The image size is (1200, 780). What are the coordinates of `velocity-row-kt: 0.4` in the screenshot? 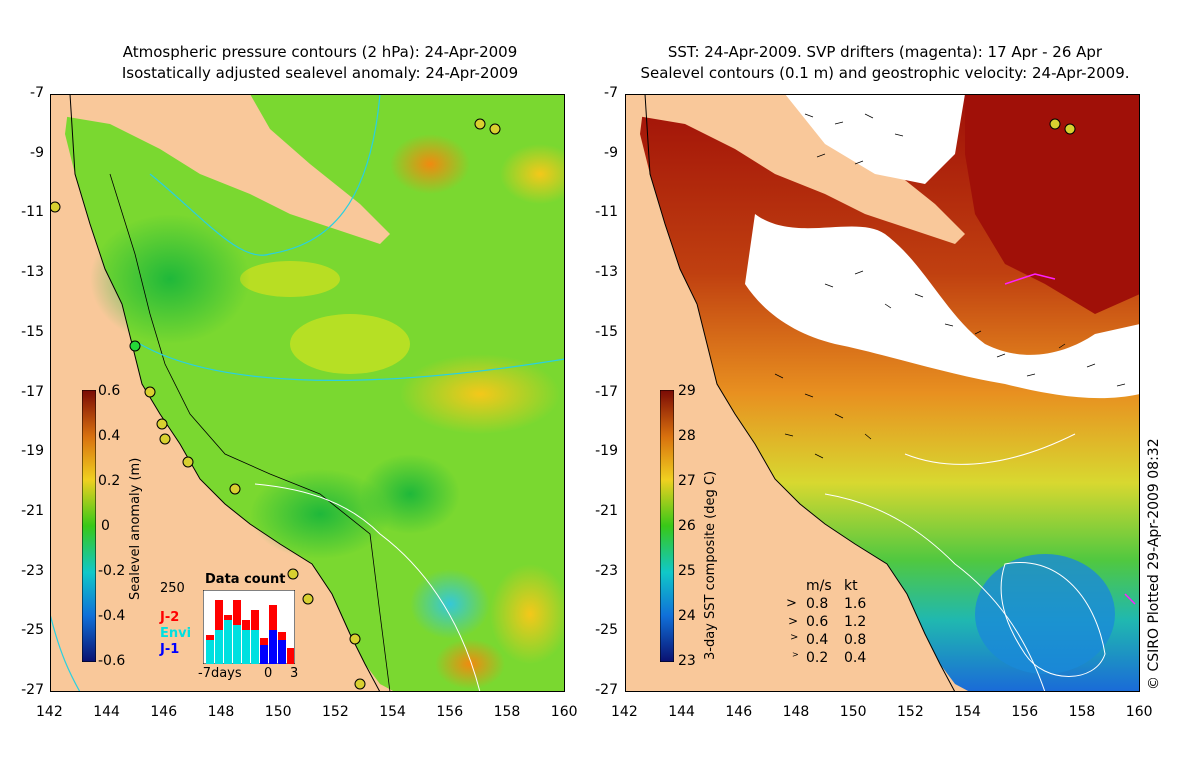 It's located at (855, 658).